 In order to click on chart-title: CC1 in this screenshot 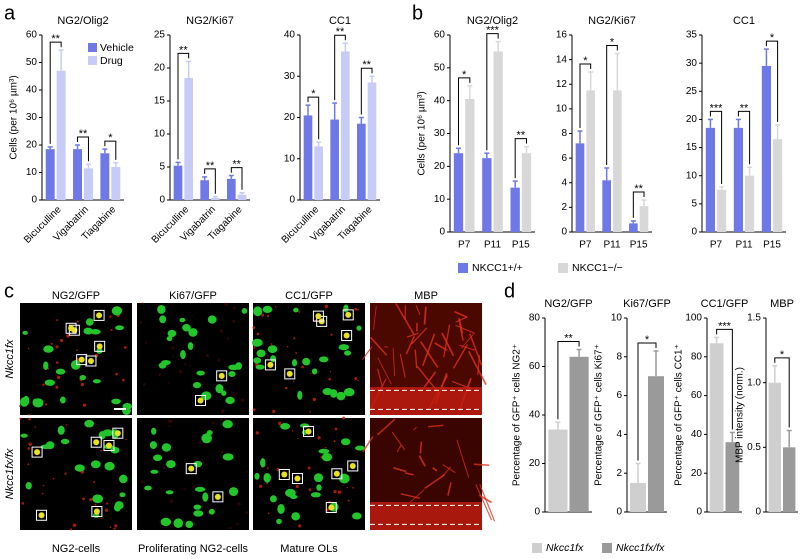, I will do `click(744, 21)`.